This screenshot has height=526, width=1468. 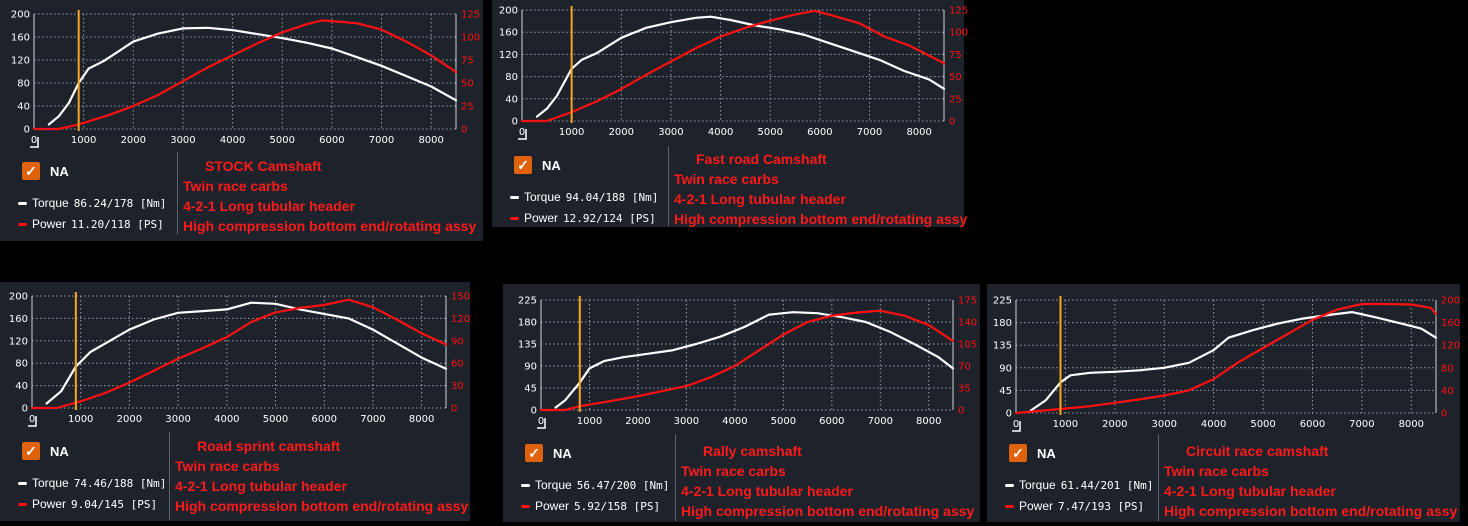 I want to click on power-legend-row: Power 11.20/118 [PS], so click(x=91, y=224).